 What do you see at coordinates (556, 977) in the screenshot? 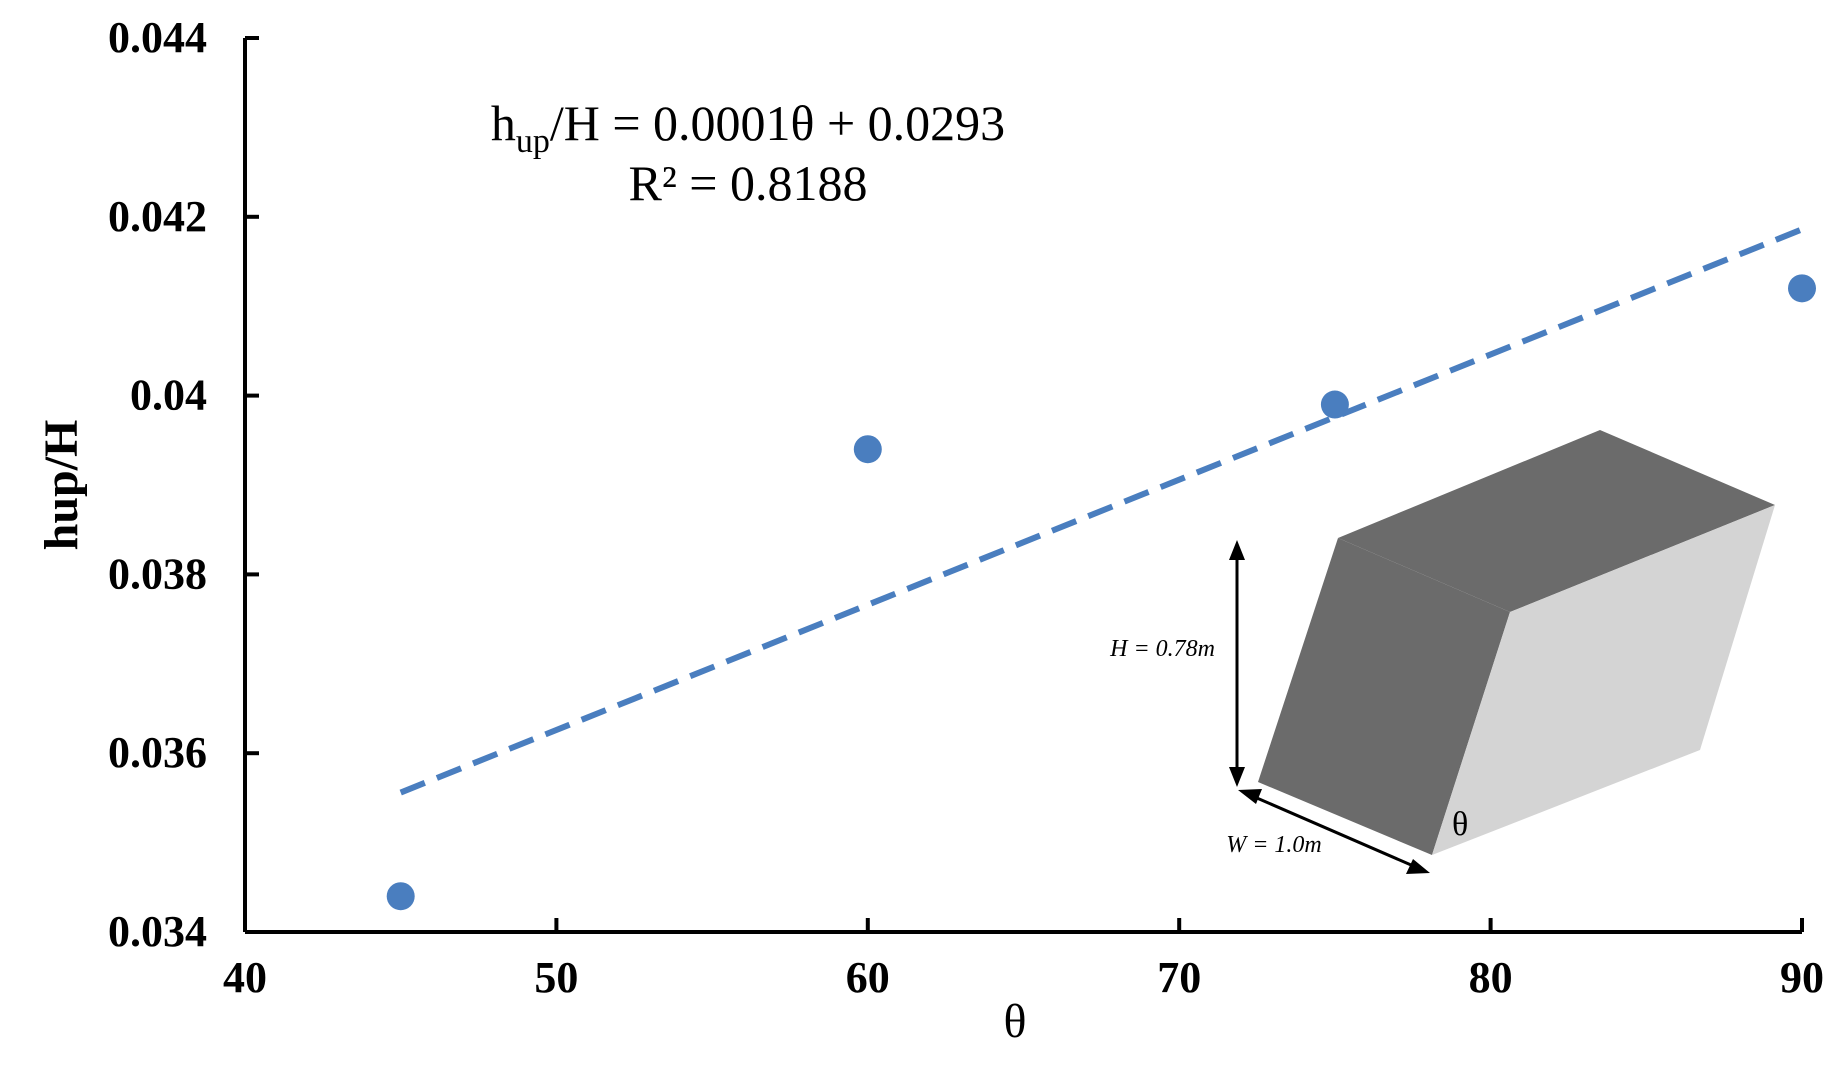
I see `x-tick-label: 50` at bounding box center [556, 977].